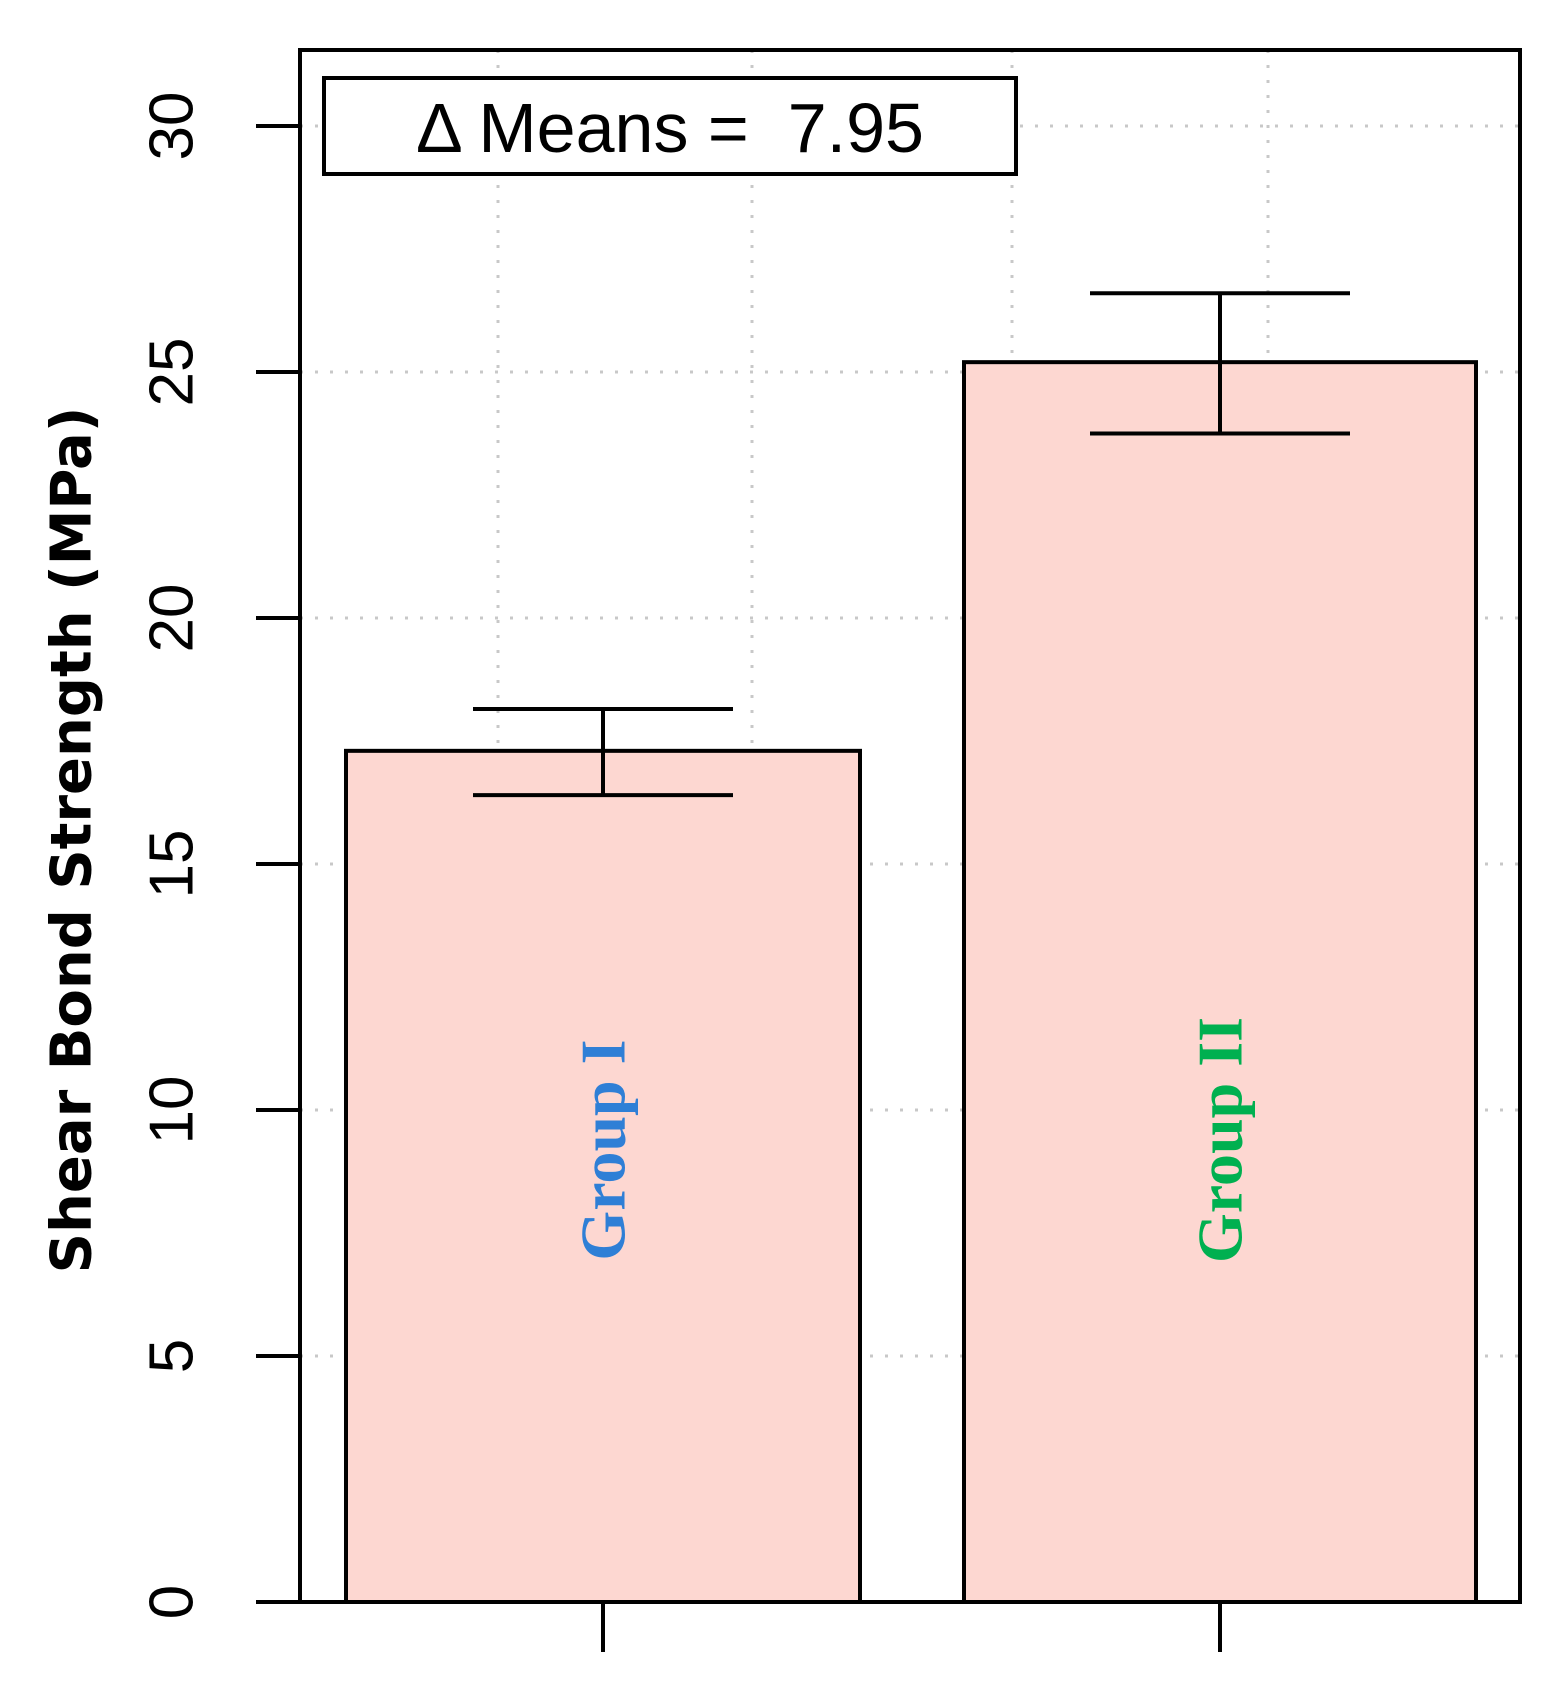 The height and width of the screenshot is (1697, 1556). I want to click on y-tick-label: 25, so click(172, 372).